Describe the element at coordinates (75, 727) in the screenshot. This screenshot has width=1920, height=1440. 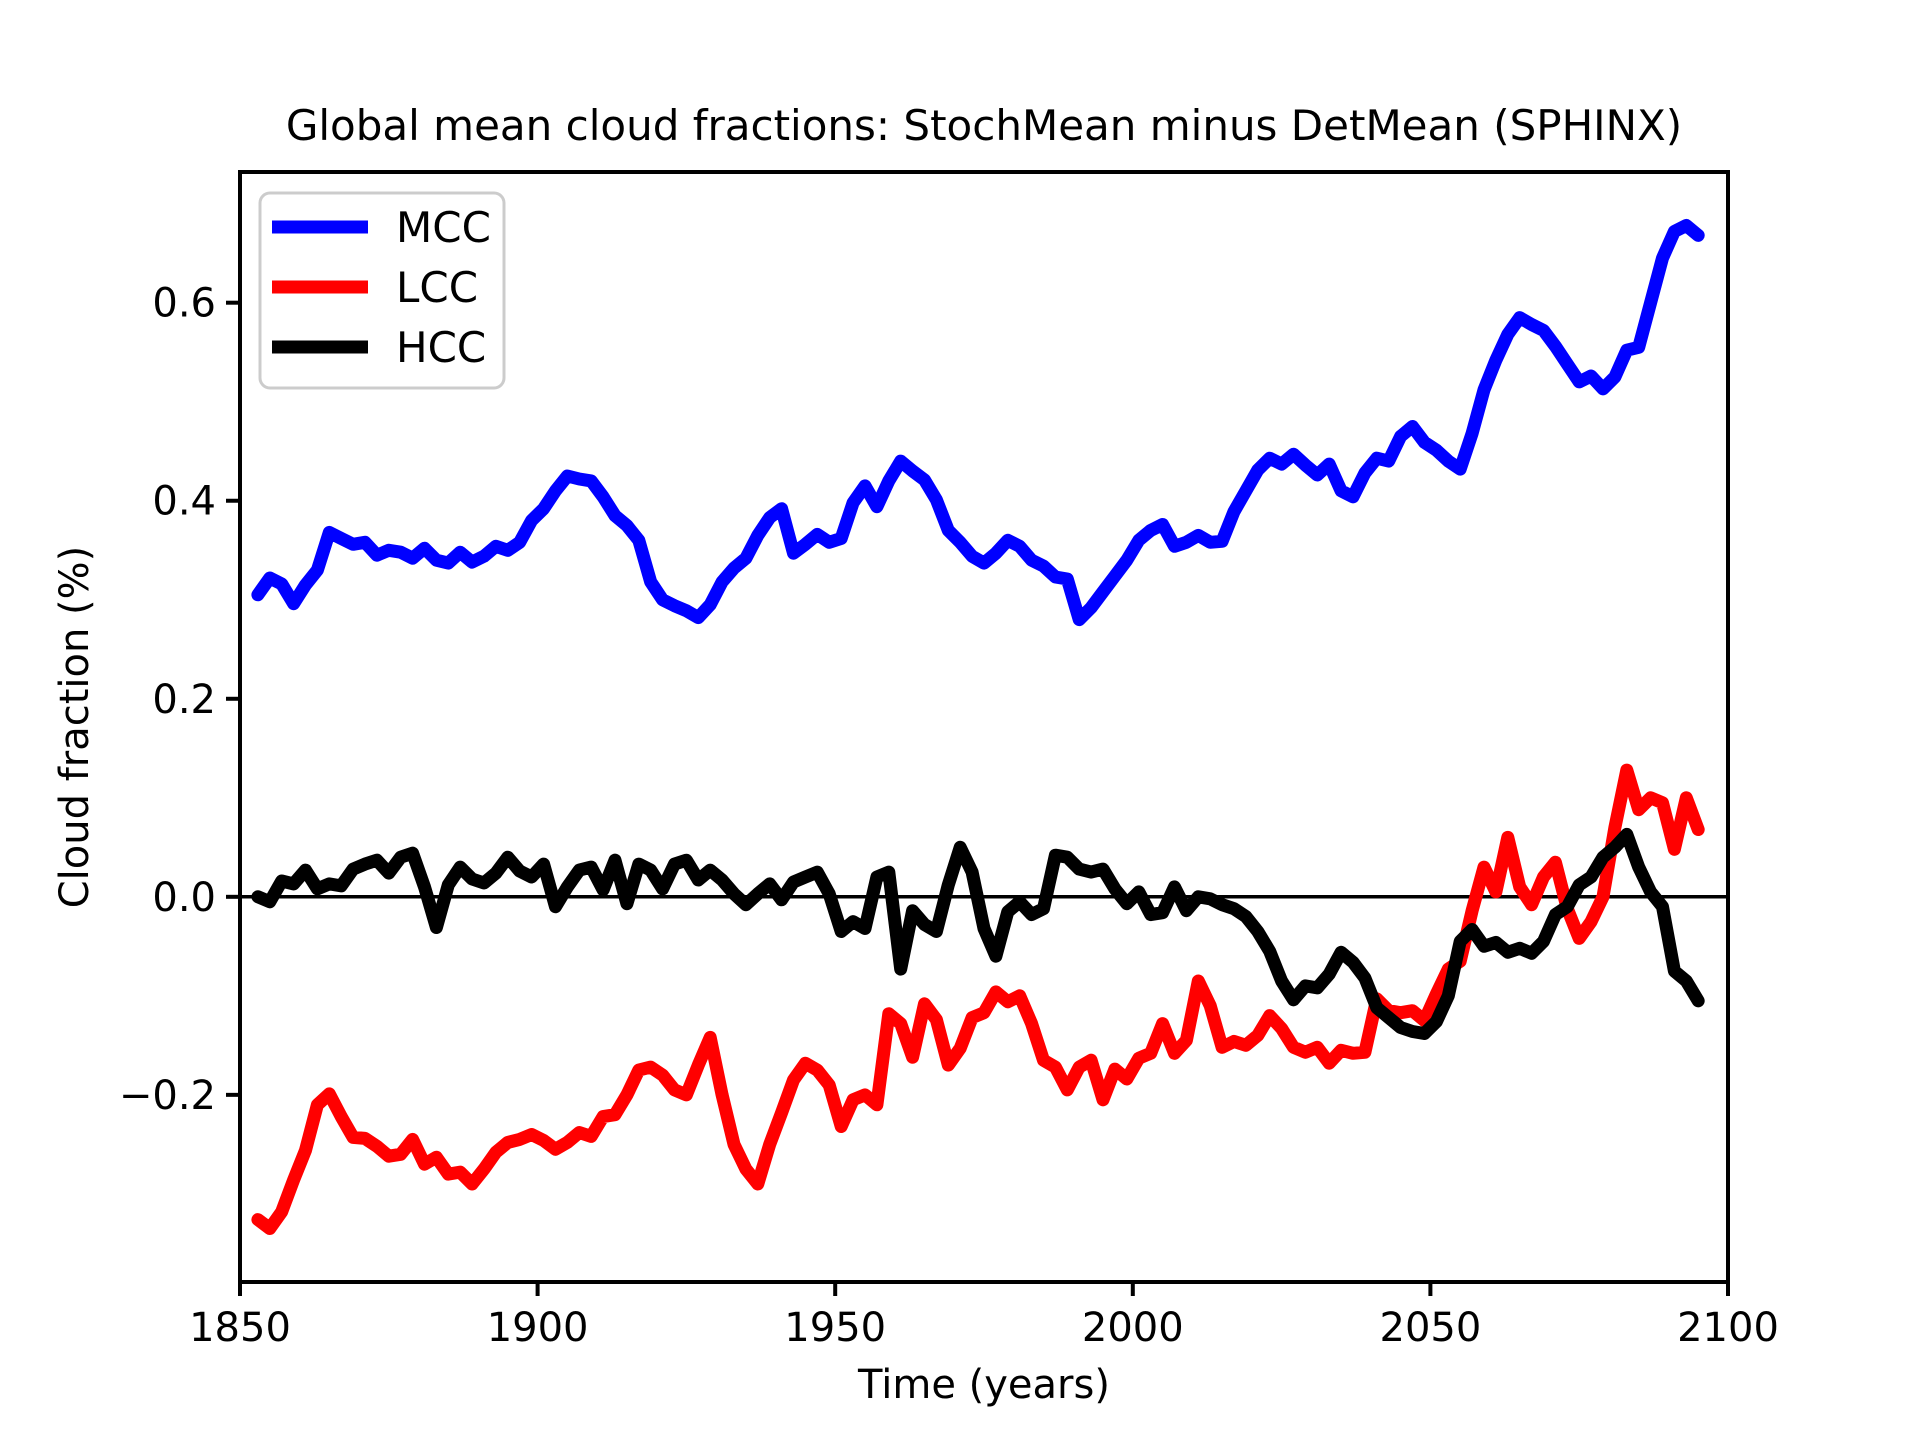
I see `y-axis-label: Cloud fraction (%)` at that location.